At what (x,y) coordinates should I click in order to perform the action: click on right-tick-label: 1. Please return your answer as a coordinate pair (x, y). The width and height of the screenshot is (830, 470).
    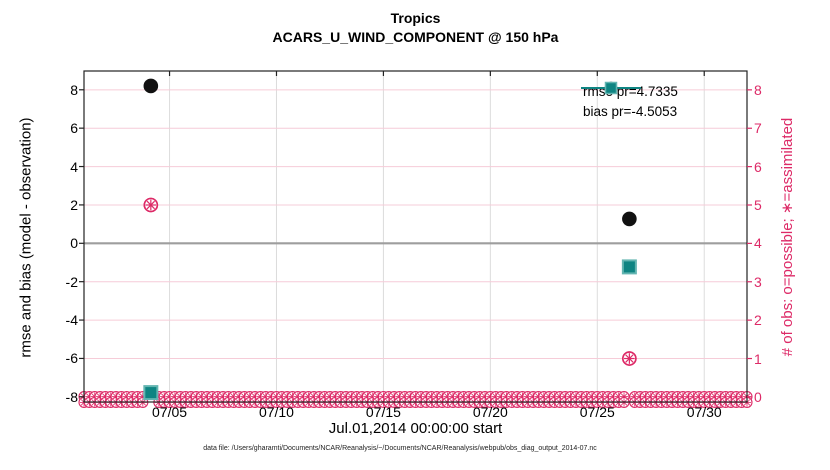
    Looking at the image, I should click on (758, 358).